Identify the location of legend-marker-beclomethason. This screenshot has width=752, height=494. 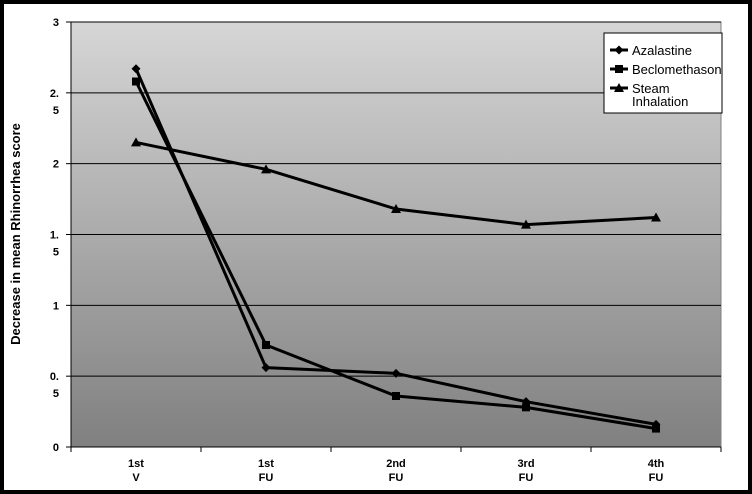
(619, 69).